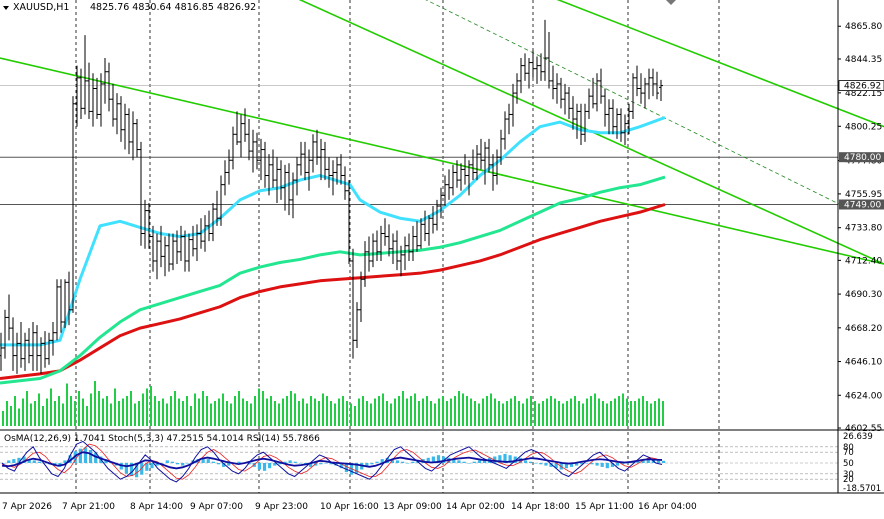  What do you see at coordinates (671, 2) in the screenshot?
I see `collapse-arrow-icon` at bounding box center [671, 2].